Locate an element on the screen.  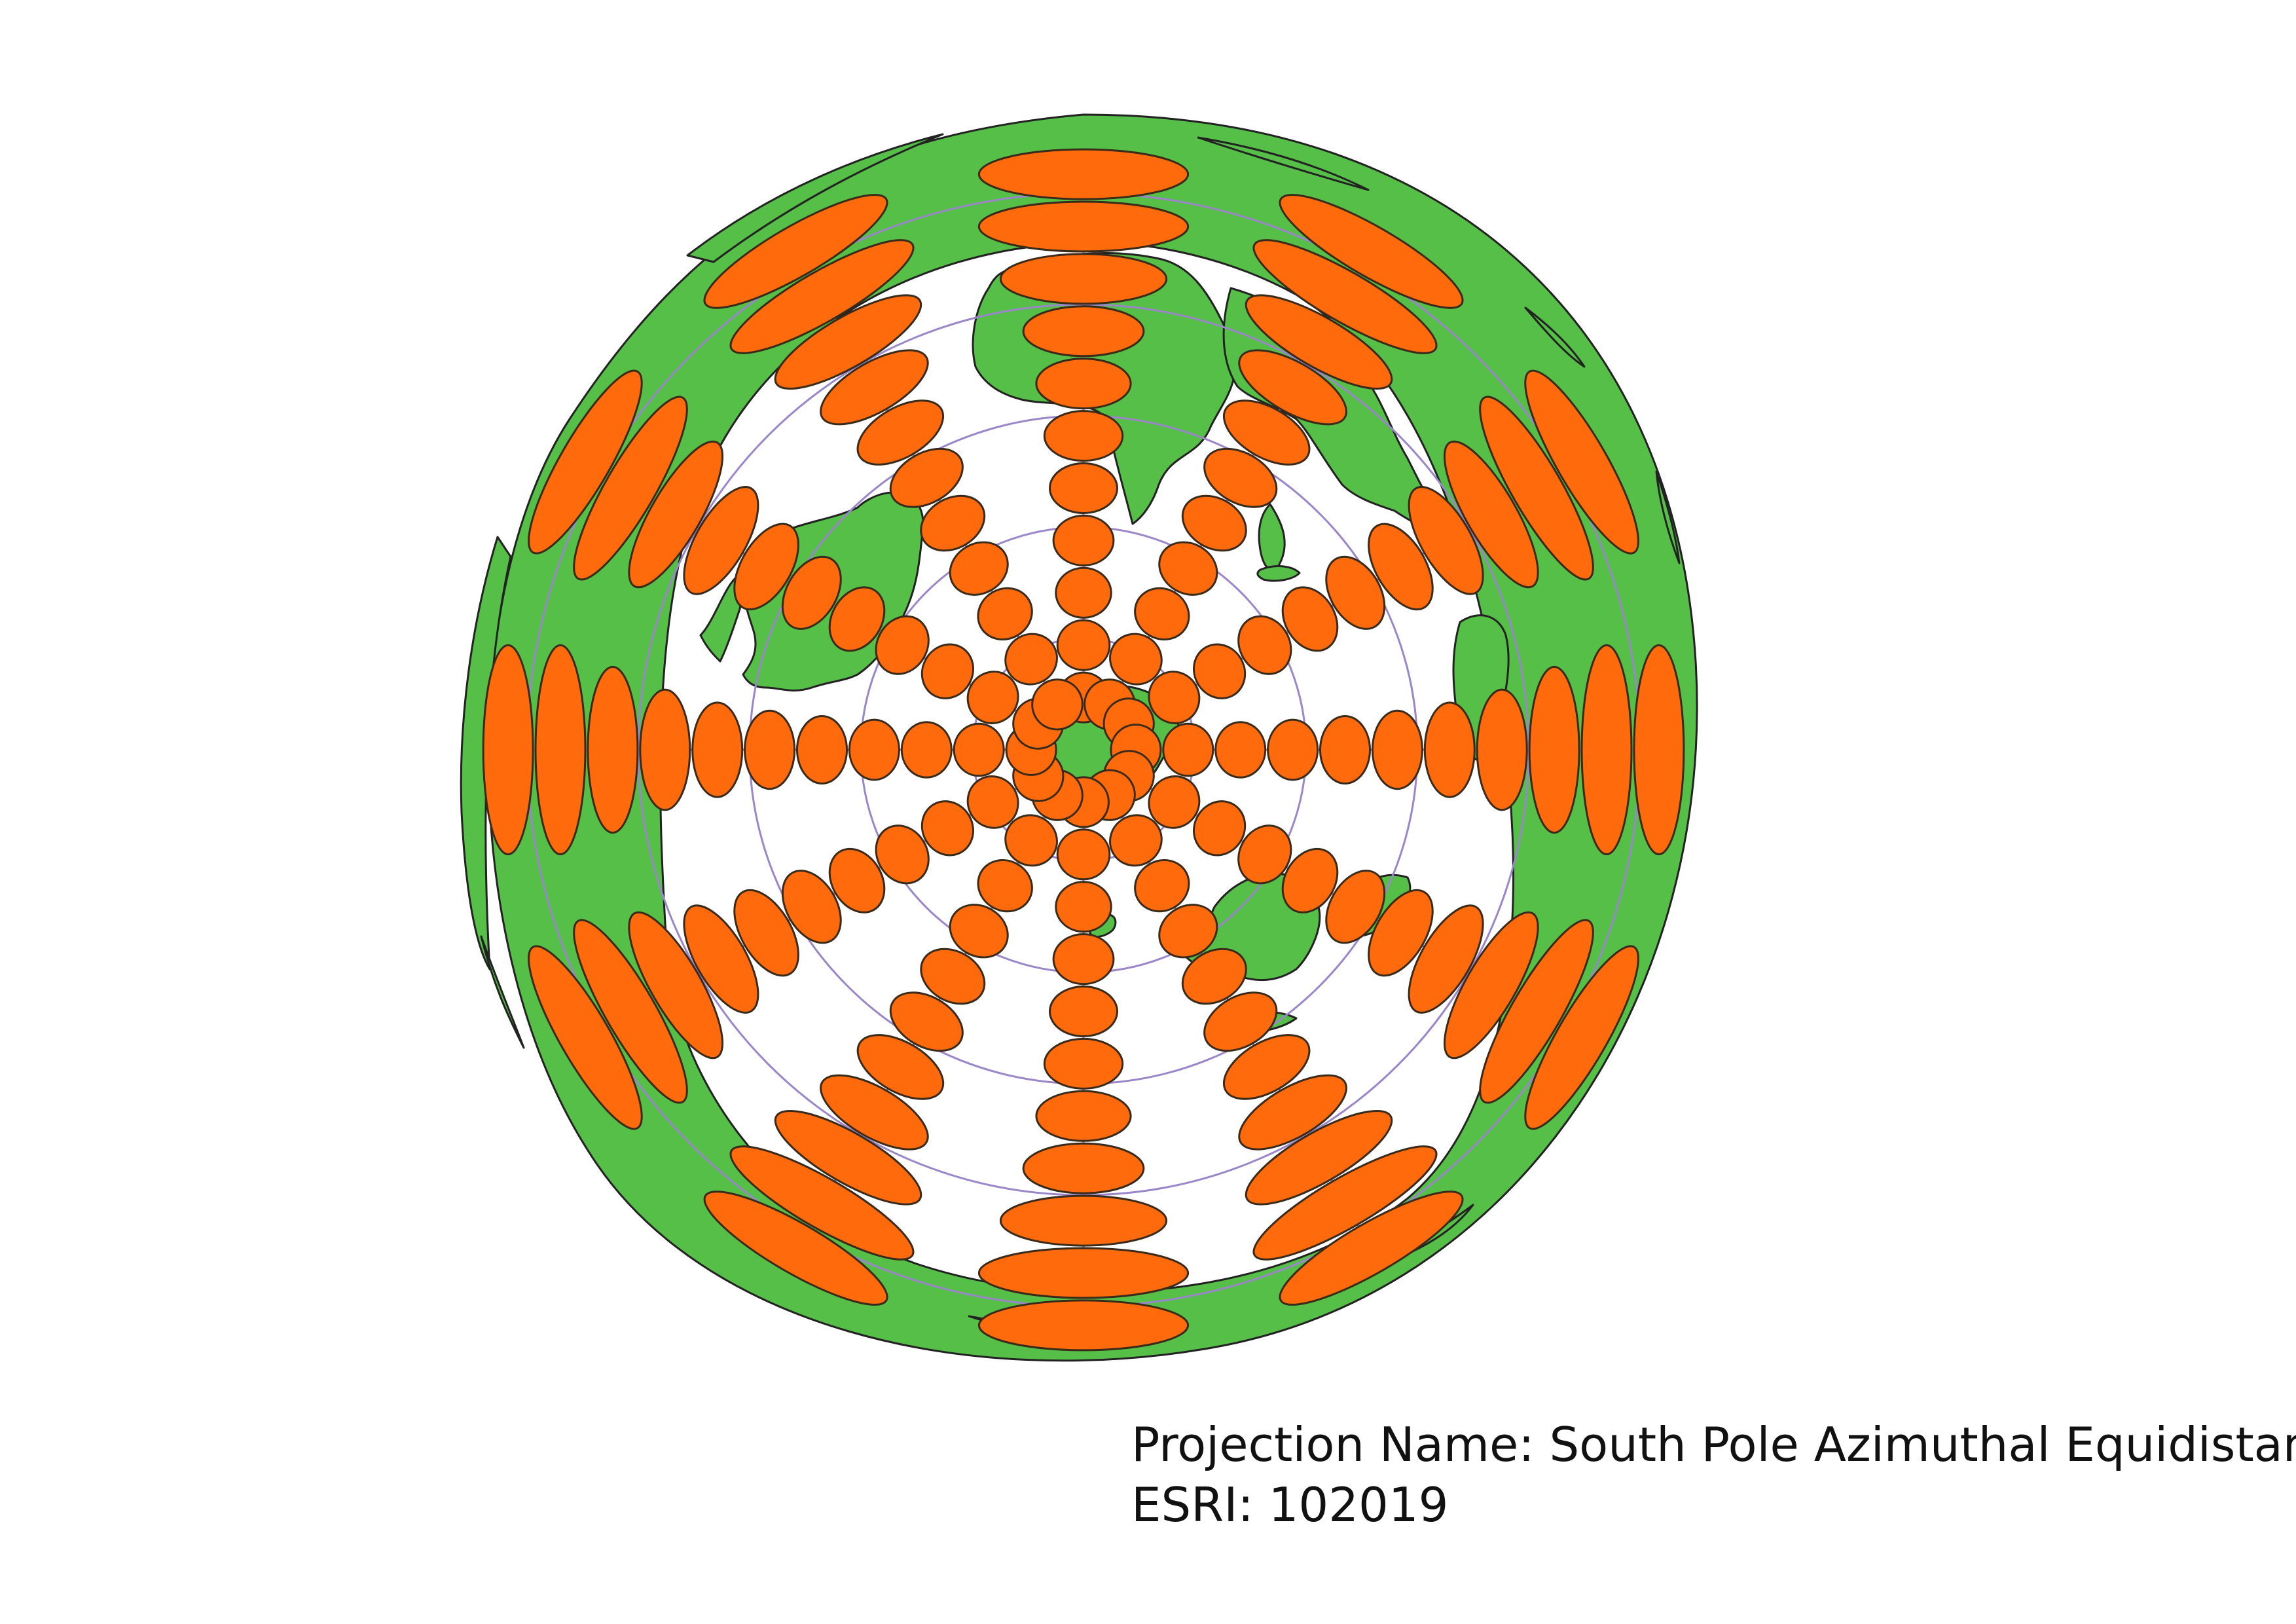
land-madagascar is located at coordinates (1278, 573).